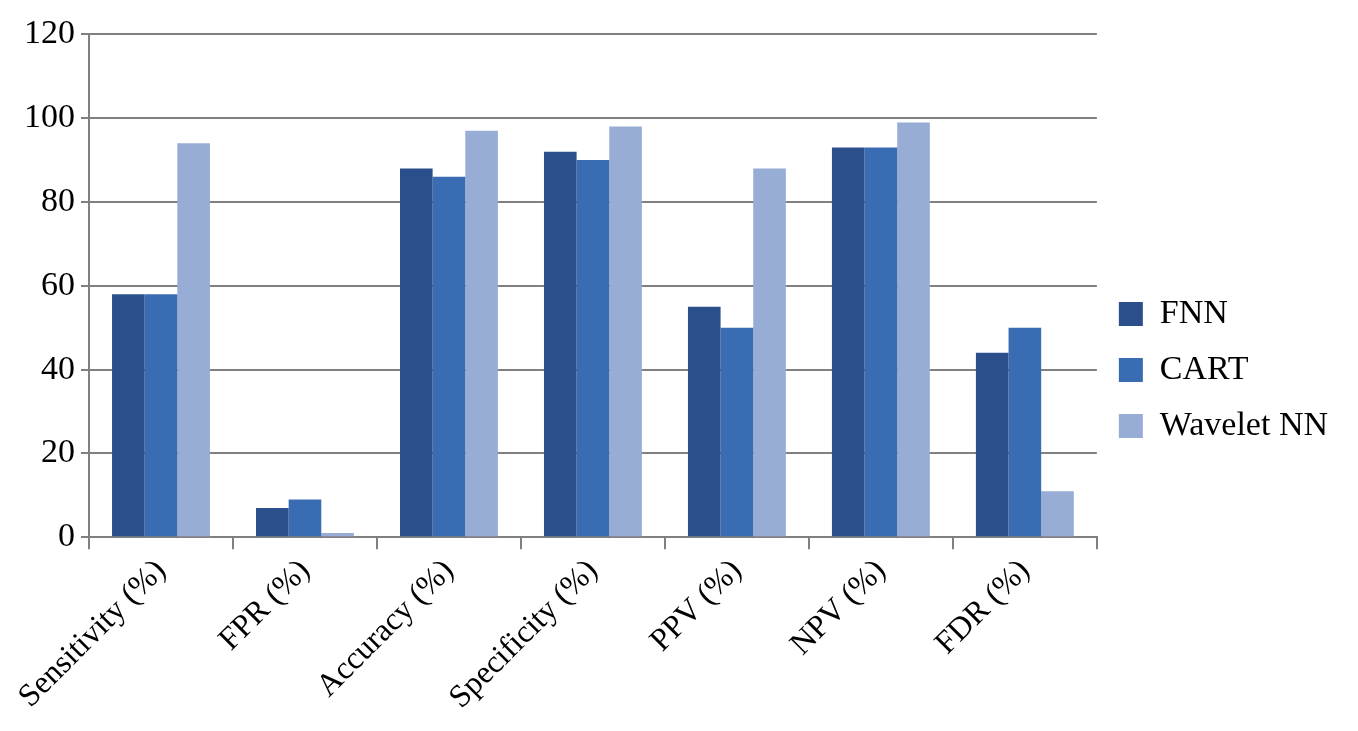 Image resolution: width=1358 pixels, height=731 pixels. Describe the element at coordinates (1204, 367) in the screenshot. I see `legend-label: CART` at that location.